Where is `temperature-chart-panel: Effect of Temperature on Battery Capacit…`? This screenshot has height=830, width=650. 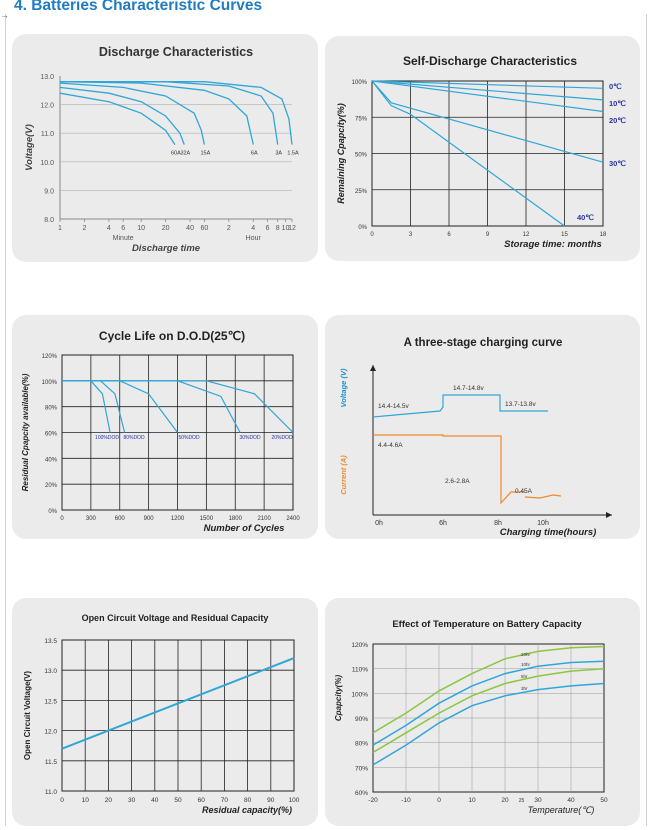 temperature-chart-panel: Effect of Temperature on Battery Capacit… is located at coordinates (482, 712).